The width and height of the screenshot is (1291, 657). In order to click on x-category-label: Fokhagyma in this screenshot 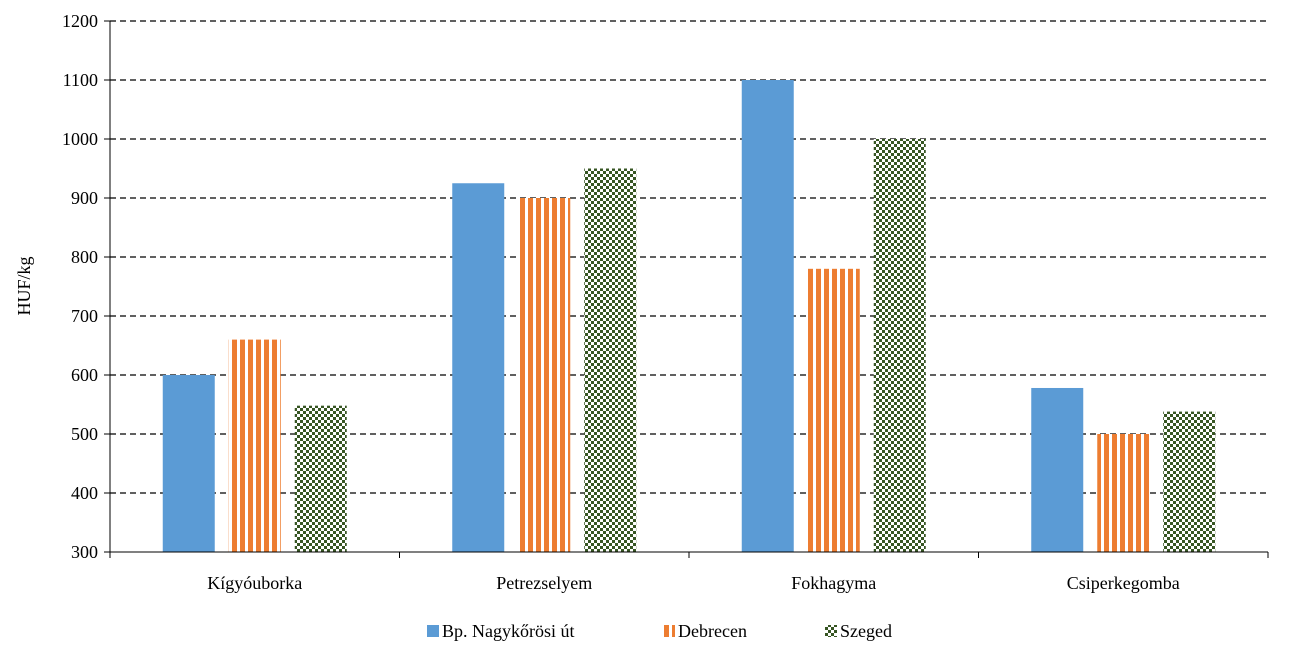, I will do `click(833, 583)`.